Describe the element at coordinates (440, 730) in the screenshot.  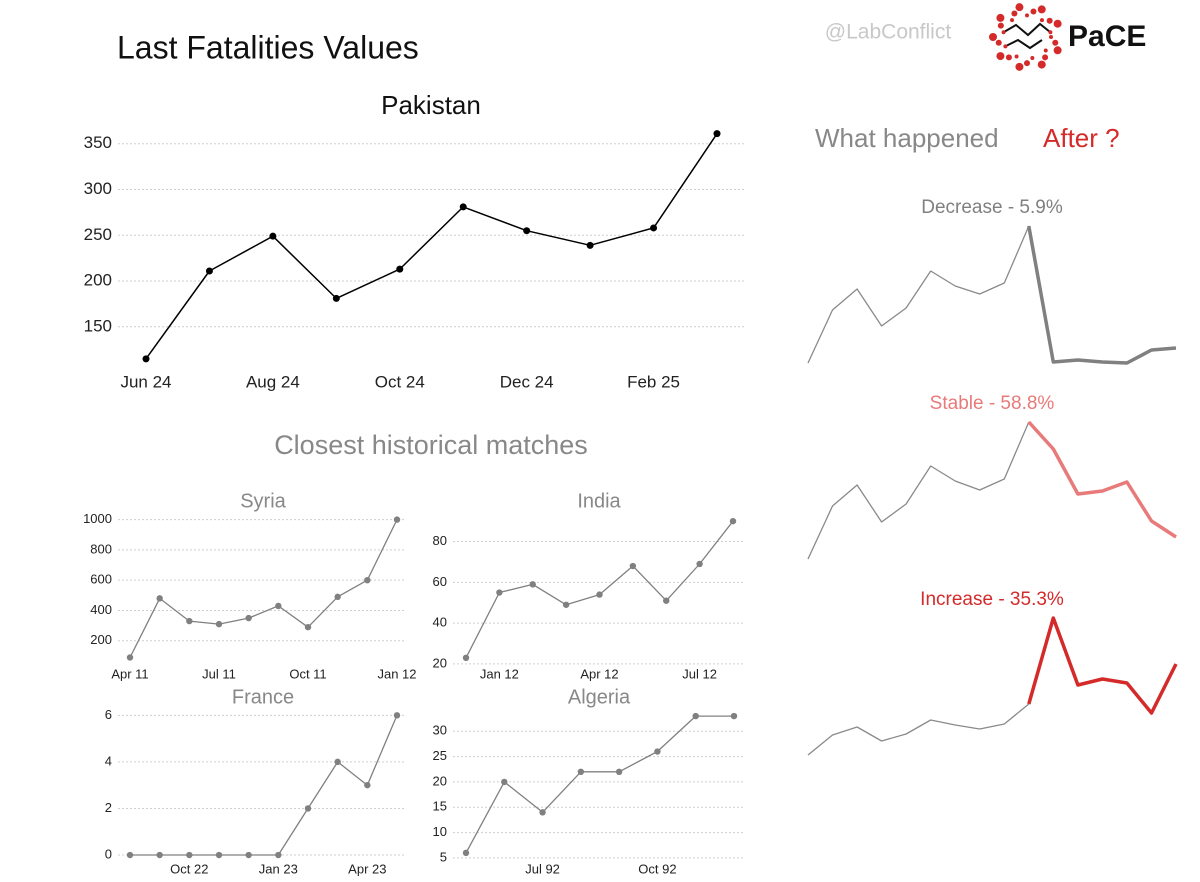
I see `y-tick-label: 30` at that location.